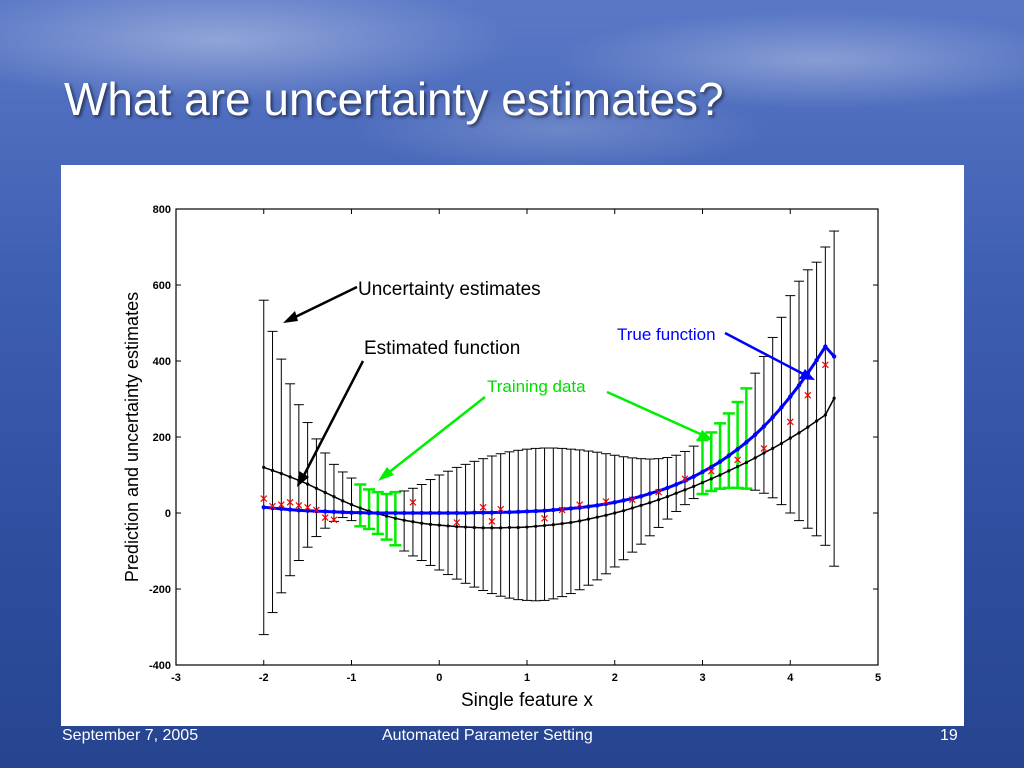 This screenshot has width=1024, height=768. What do you see at coordinates (162, 286) in the screenshot?
I see `y-tick-label: 600` at bounding box center [162, 286].